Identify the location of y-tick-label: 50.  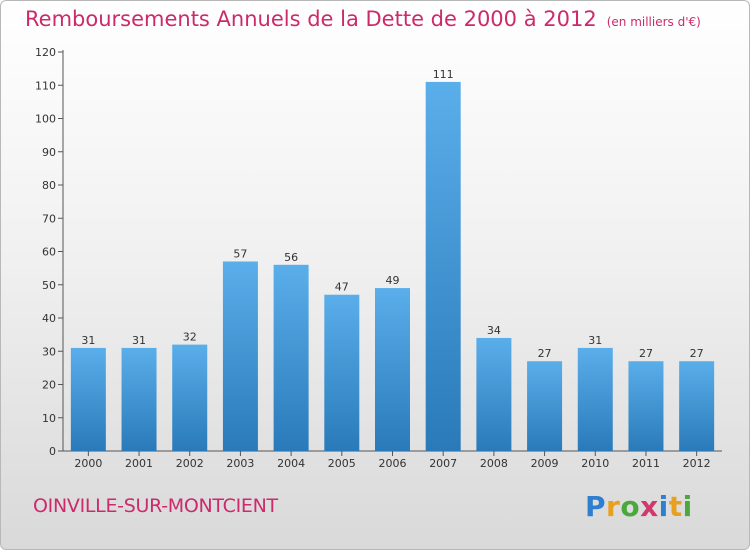
(49, 285).